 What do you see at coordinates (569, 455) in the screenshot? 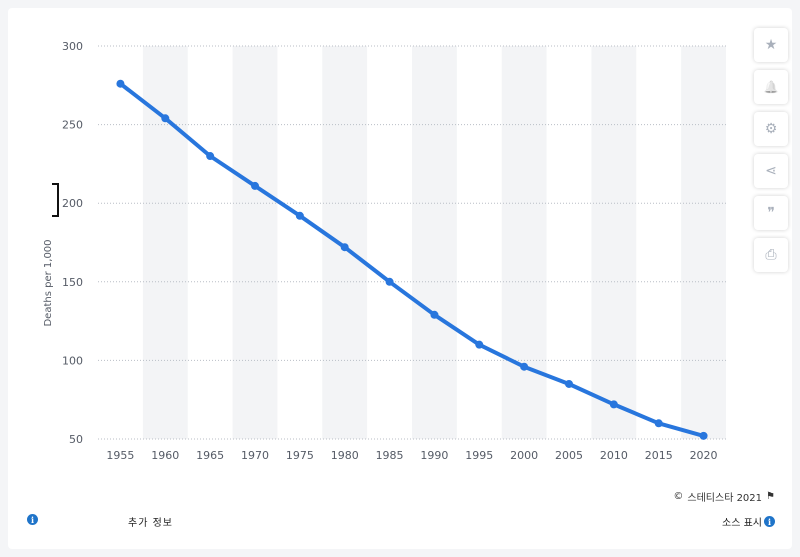
I see `x-tick-label: 2005` at bounding box center [569, 455].